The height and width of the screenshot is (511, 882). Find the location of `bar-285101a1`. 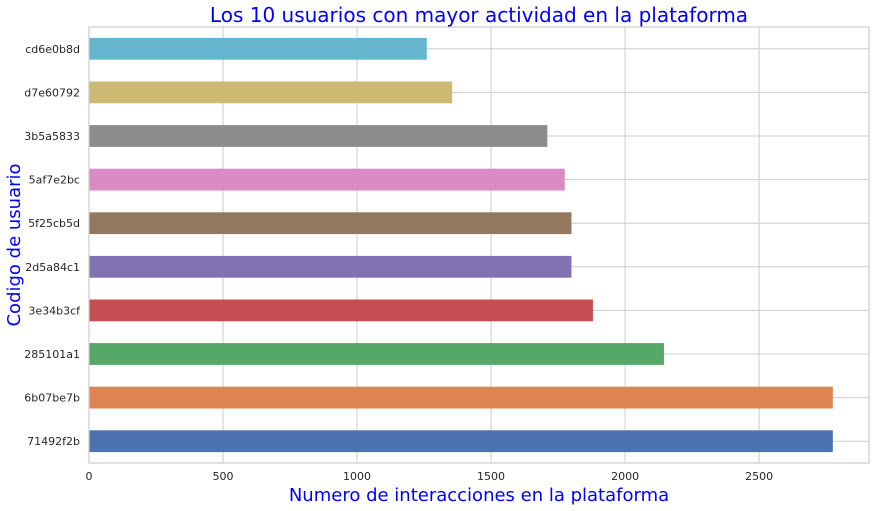

bar-285101a1 is located at coordinates (376, 354).